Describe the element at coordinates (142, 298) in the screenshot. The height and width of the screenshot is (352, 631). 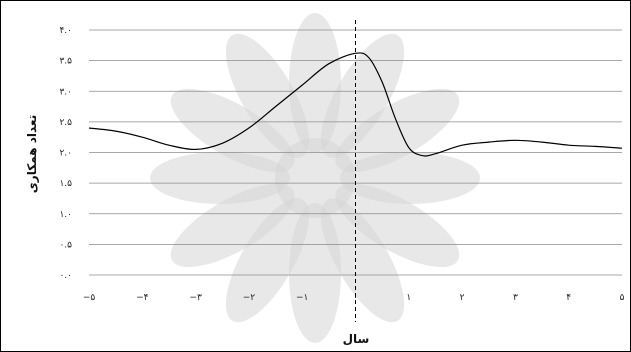
I see `x-tick-label: −۴` at that location.